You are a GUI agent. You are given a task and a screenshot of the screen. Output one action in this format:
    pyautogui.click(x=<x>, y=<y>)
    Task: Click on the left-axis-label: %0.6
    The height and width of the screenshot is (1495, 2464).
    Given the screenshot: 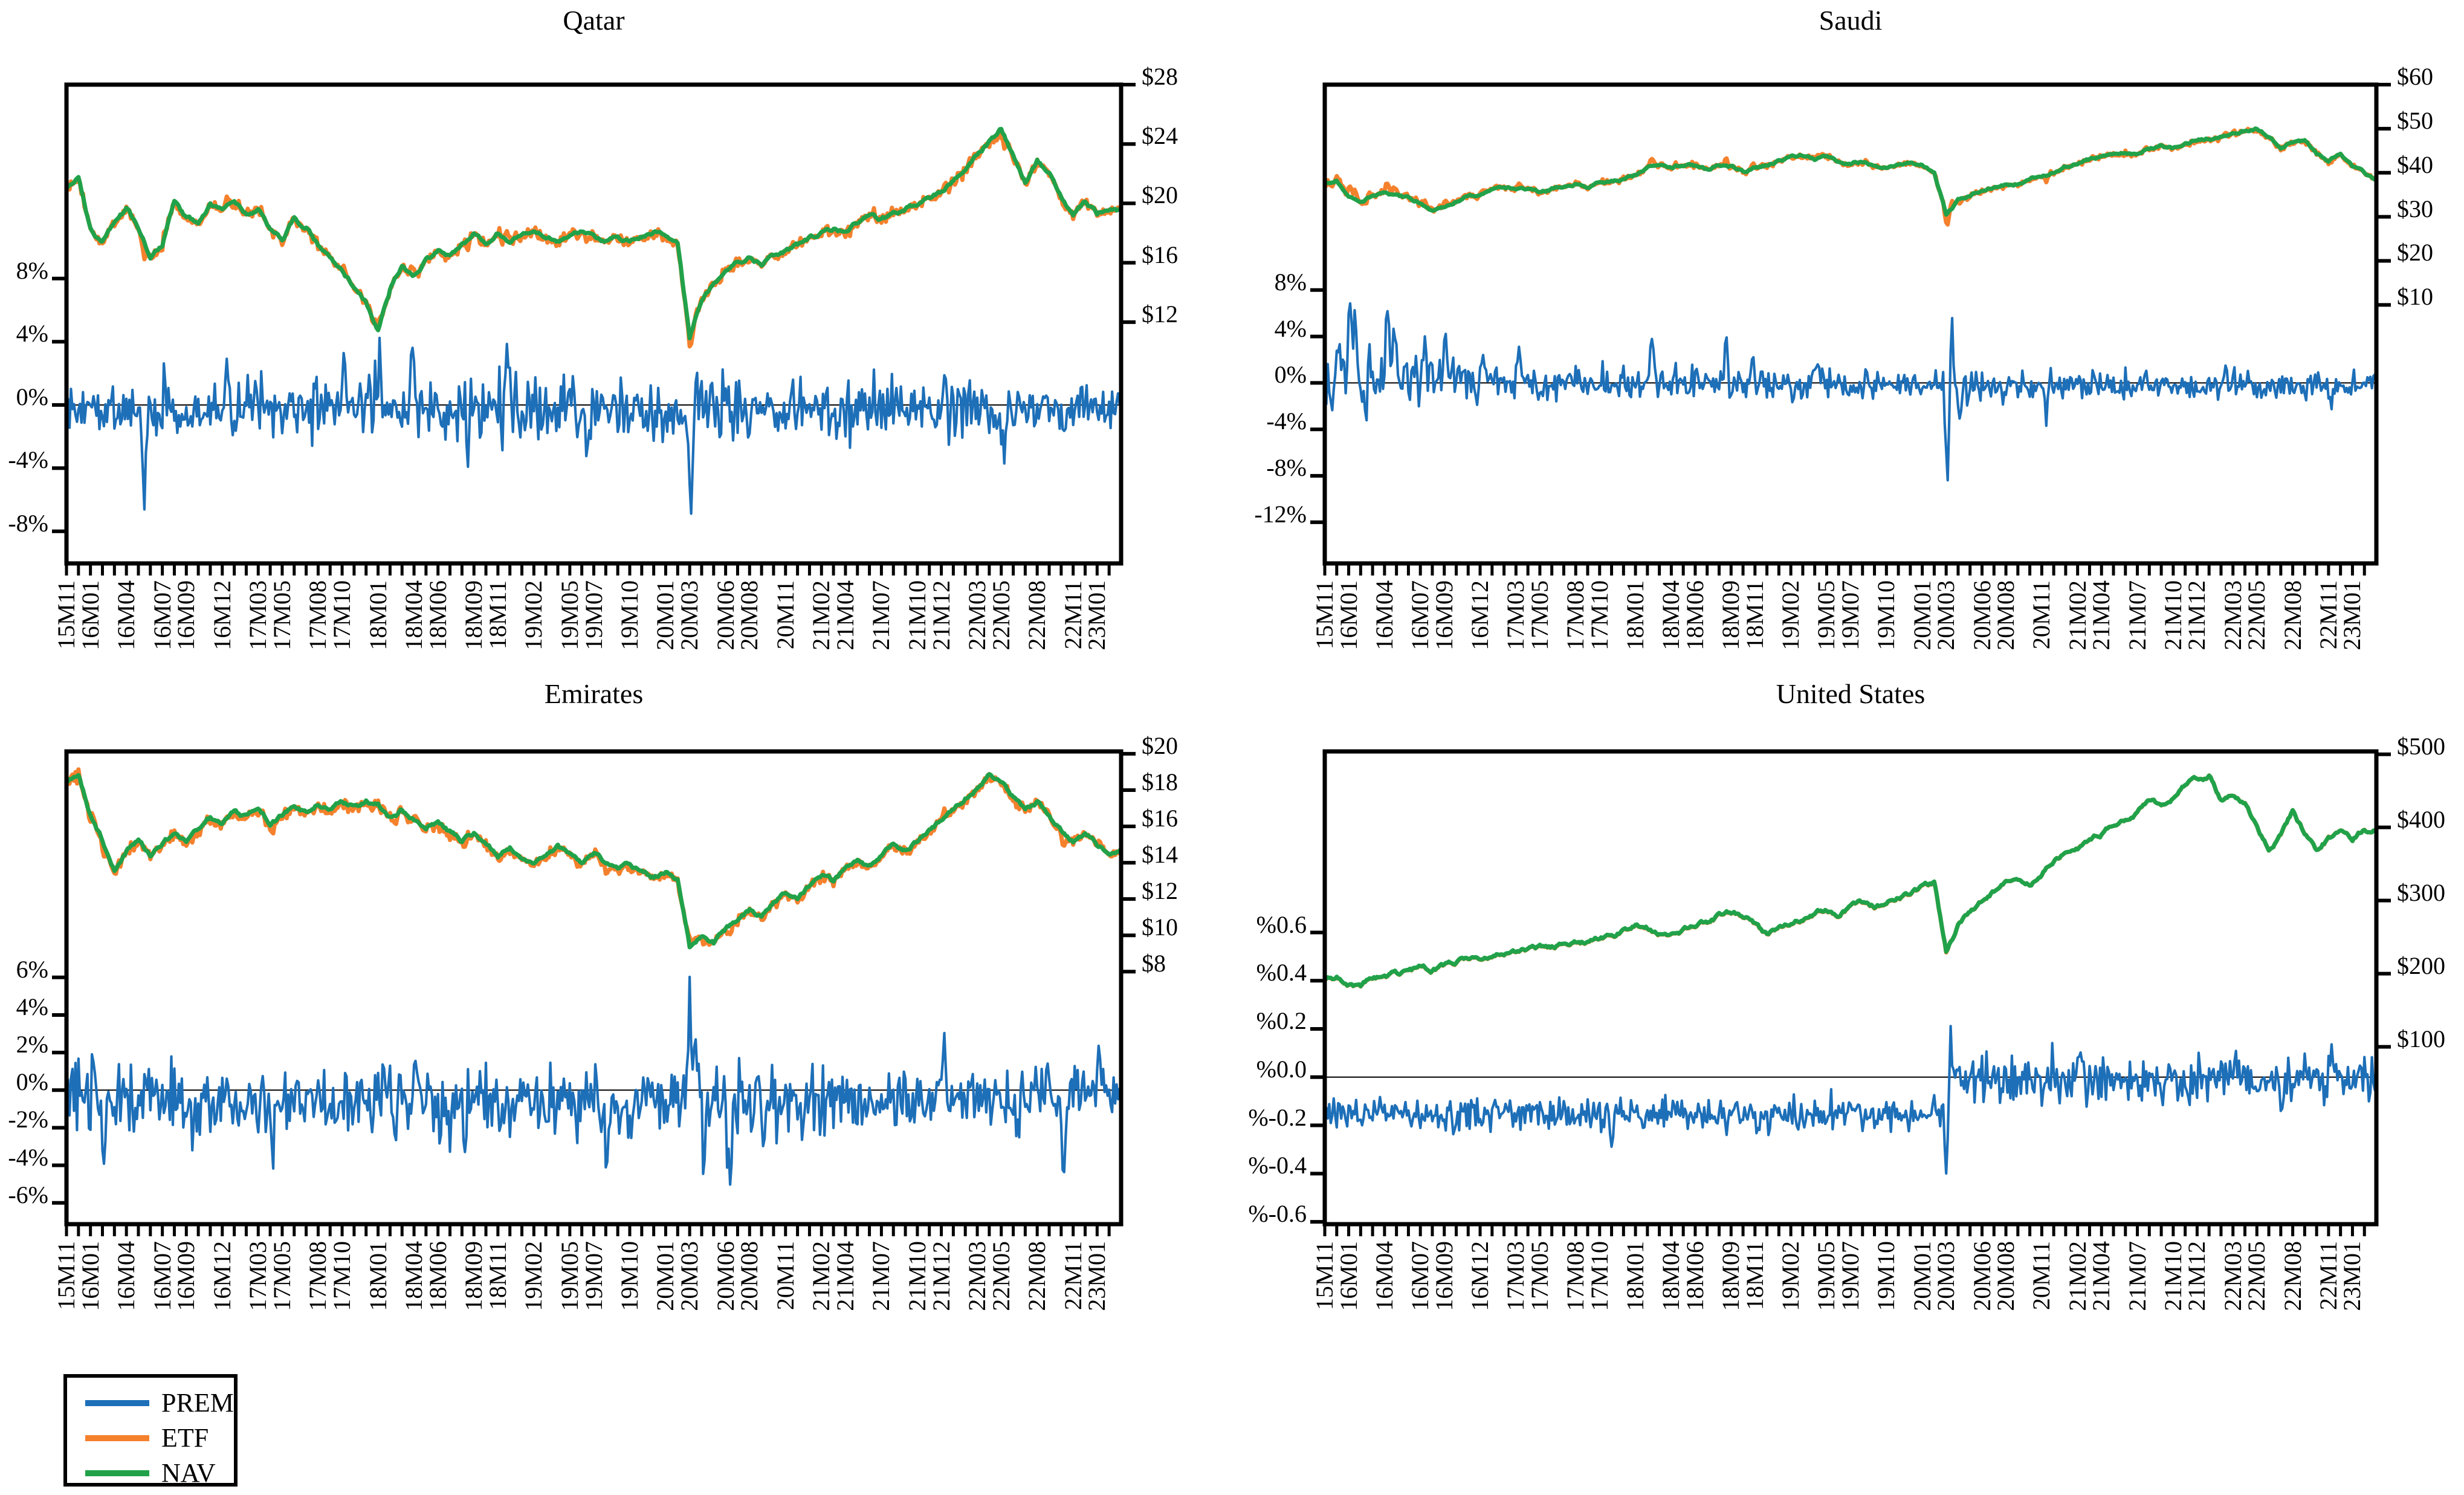 What is the action you would take?
    pyautogui.click(x=1281, y=924)
    